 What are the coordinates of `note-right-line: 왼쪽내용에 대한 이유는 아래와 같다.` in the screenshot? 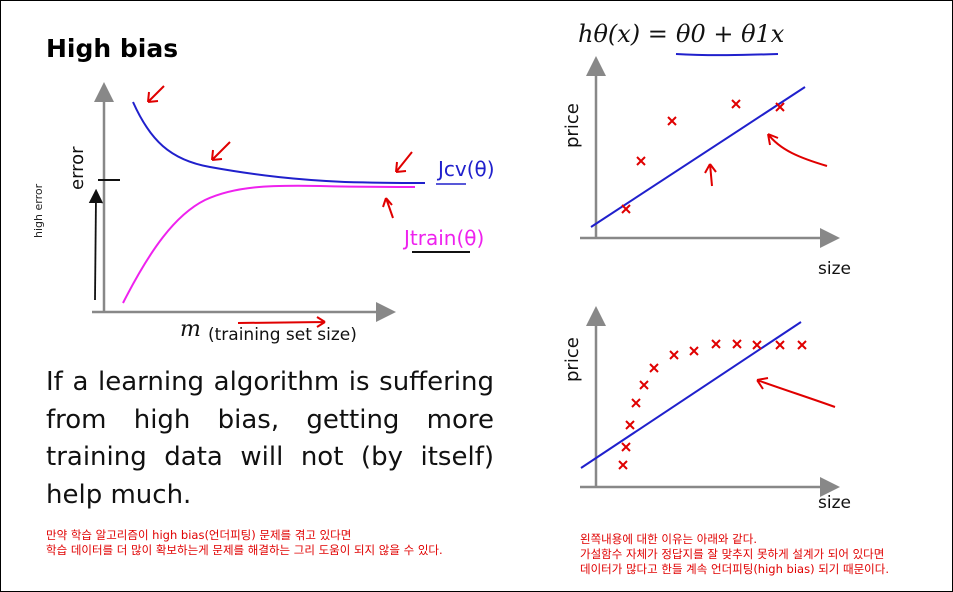 It's located at (668, 539).